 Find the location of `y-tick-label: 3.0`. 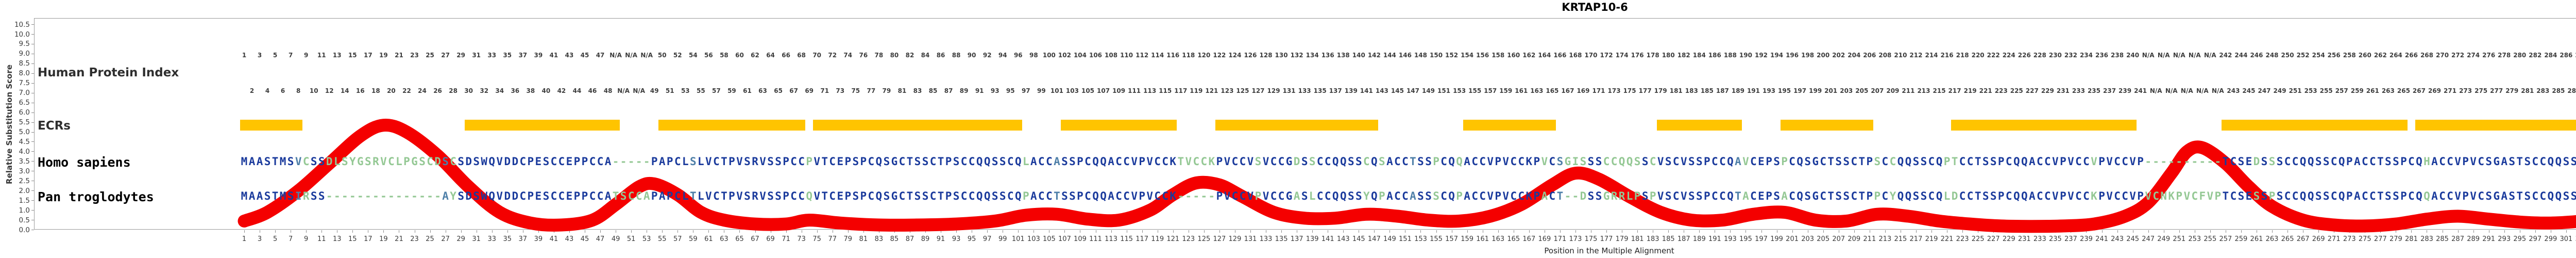

y-tick-label: 3.0 is located at coordinates (24, 171).